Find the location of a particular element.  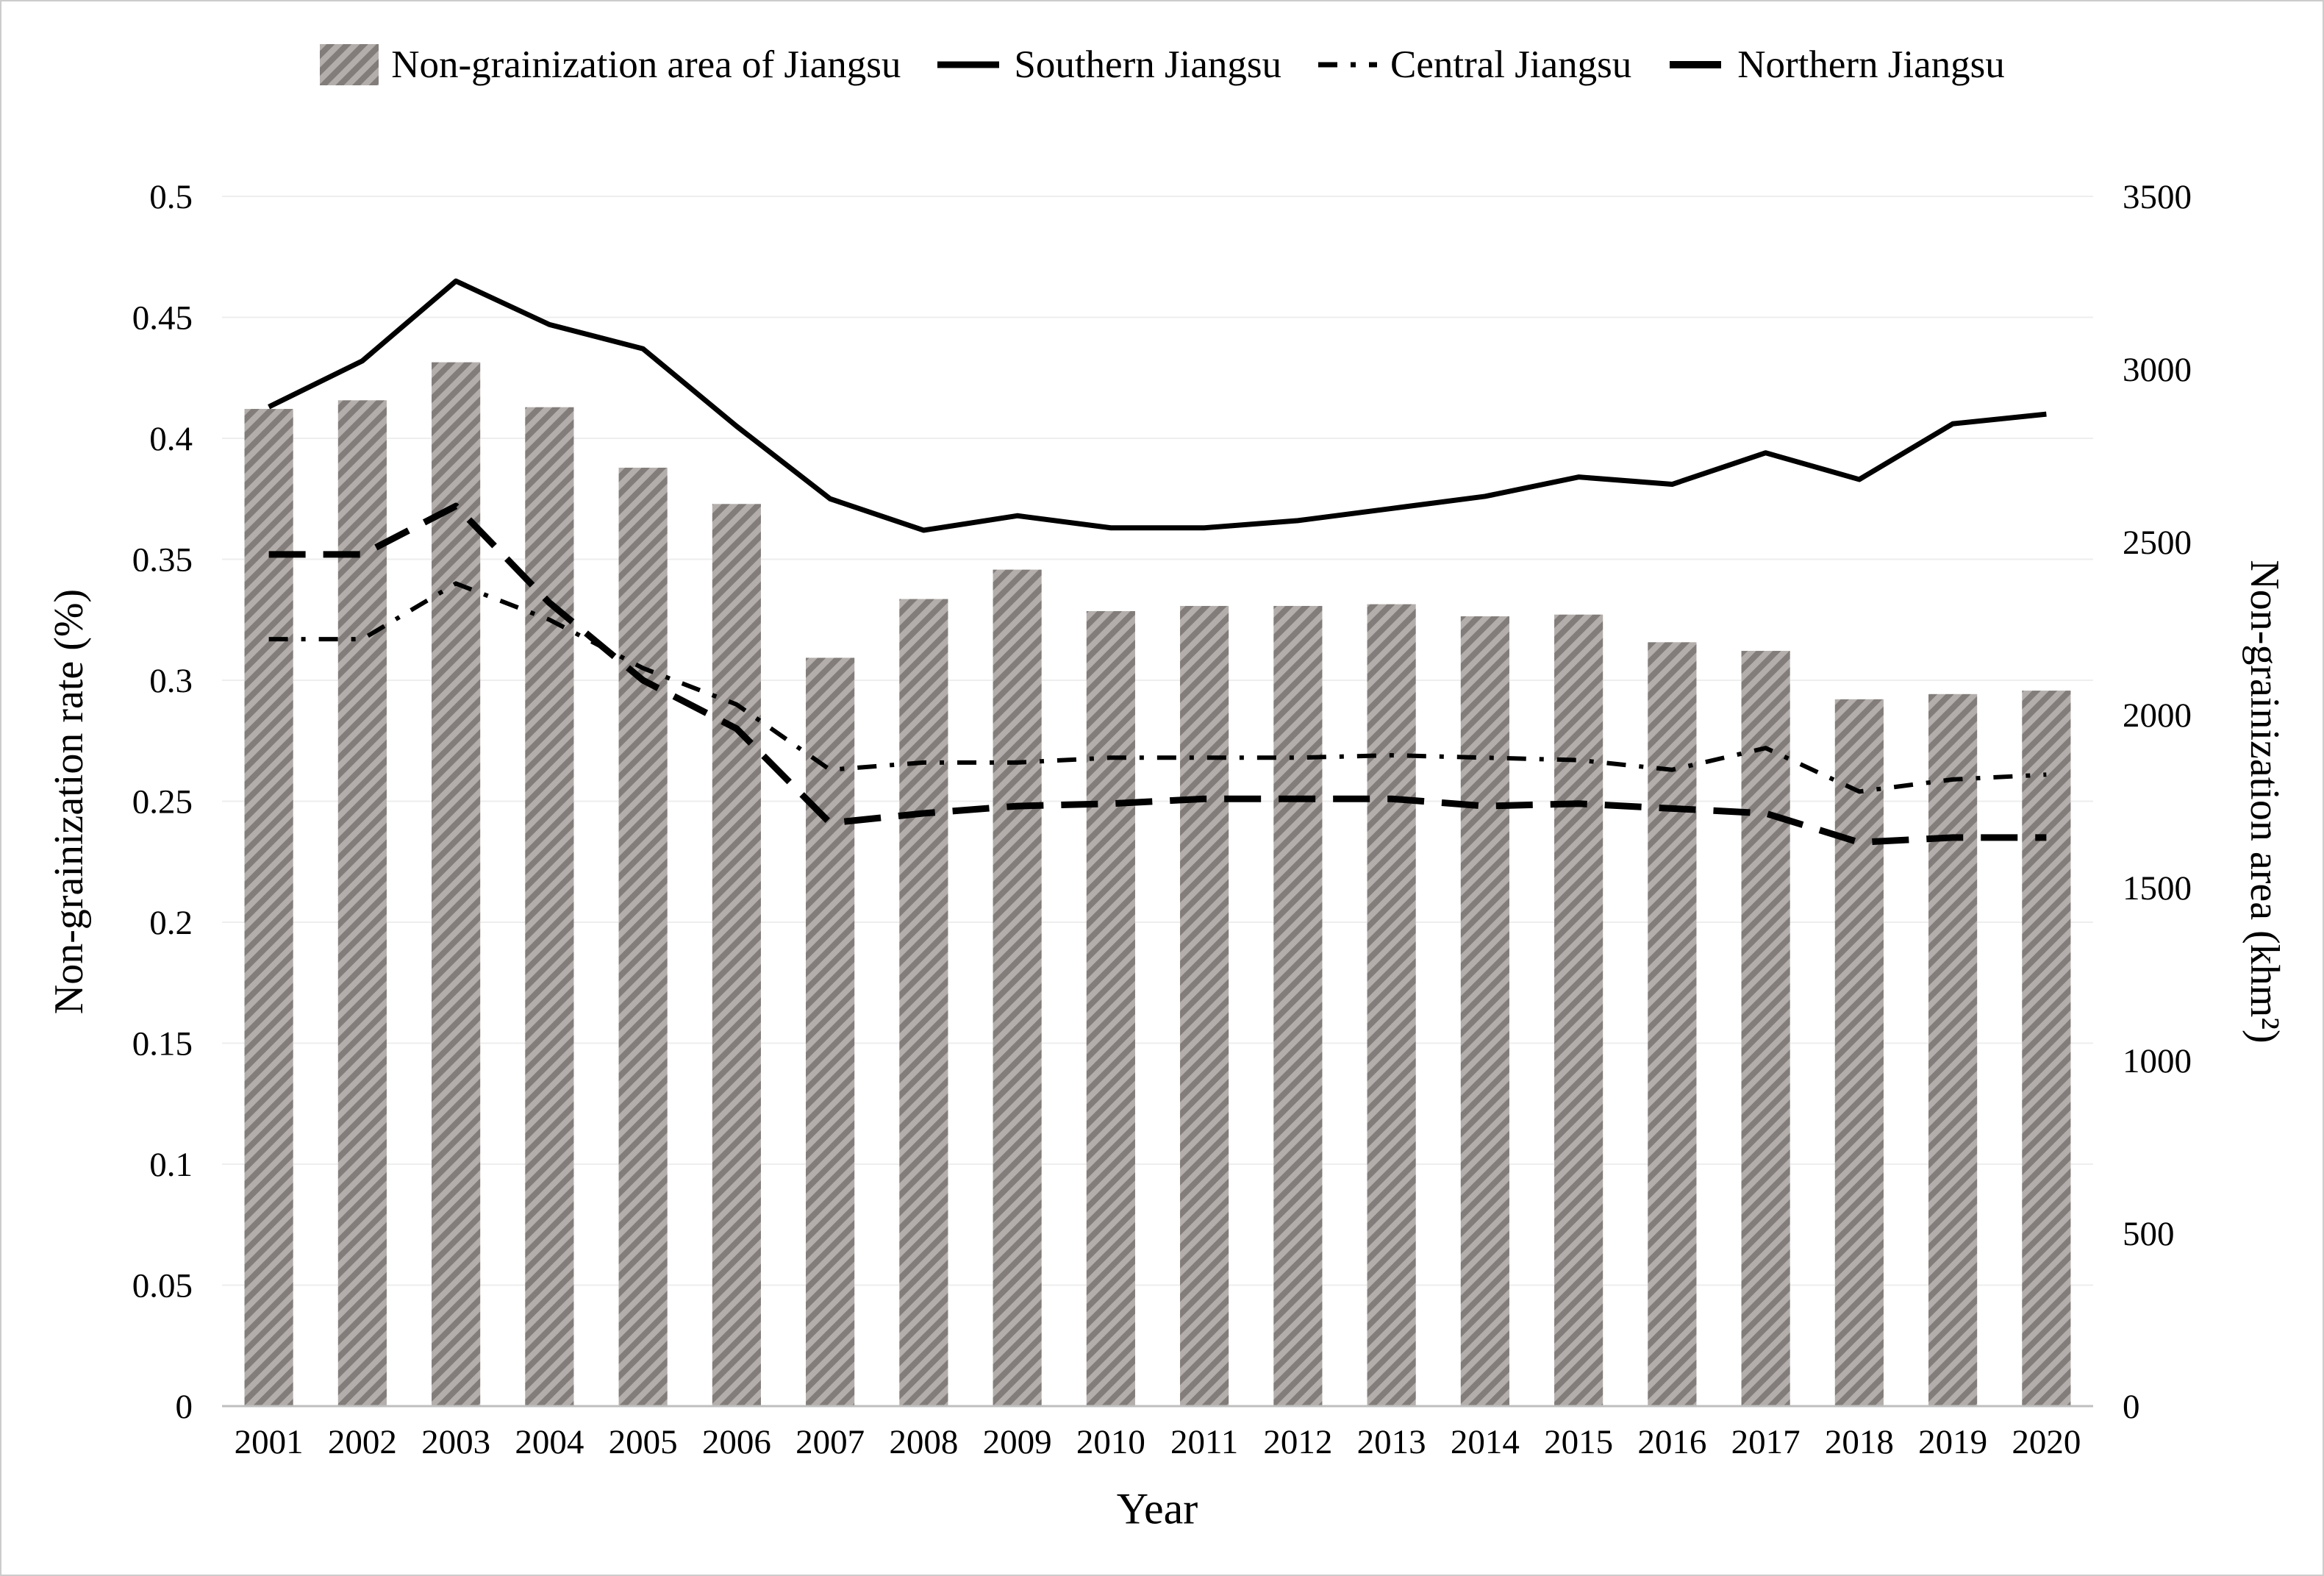

svg-text: 2005 is located at coordinates (643, 1442).